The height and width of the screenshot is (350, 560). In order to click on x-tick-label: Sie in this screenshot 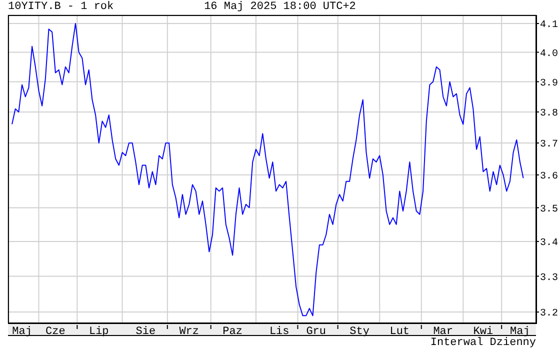, I will do `click(146, 332)`.